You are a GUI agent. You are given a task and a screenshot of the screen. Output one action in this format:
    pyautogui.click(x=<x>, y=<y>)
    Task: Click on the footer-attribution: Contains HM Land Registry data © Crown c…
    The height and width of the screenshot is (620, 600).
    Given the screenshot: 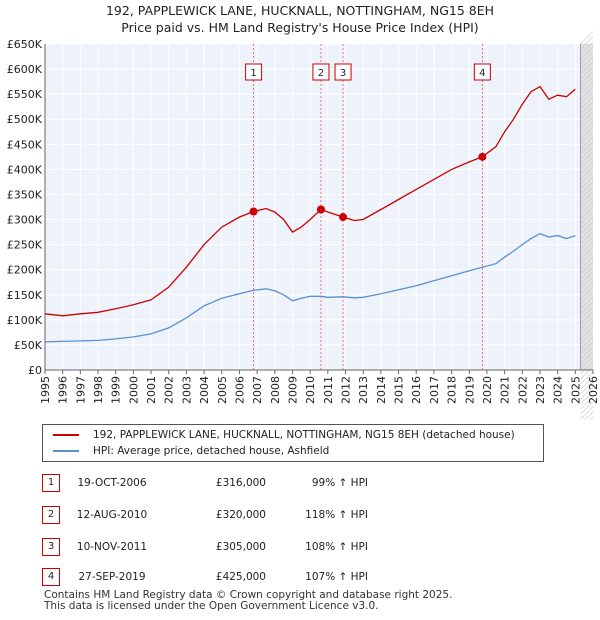 What is the action you would take?
    pyautogui.click(x=248, y=601)
    